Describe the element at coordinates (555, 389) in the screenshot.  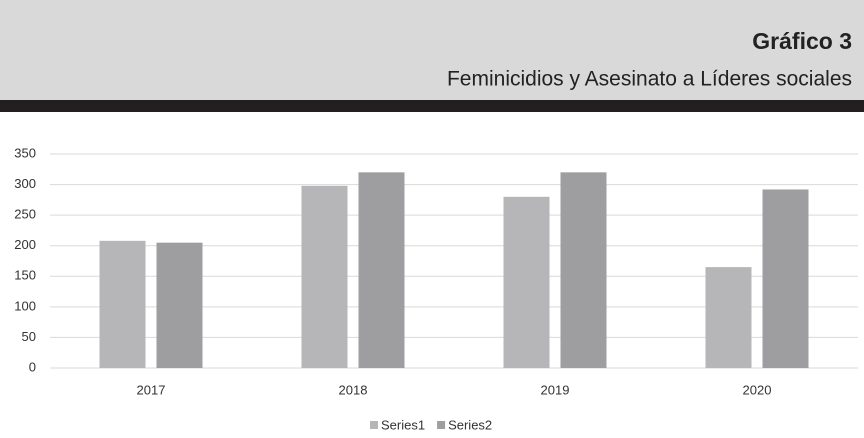
I see `x-tick-label: 2019` at that location.